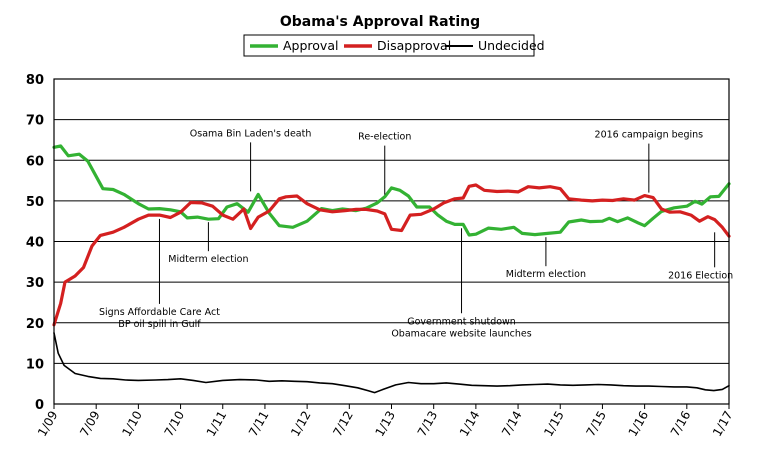  I want to click on series-line-undecided, so click(391, 363).